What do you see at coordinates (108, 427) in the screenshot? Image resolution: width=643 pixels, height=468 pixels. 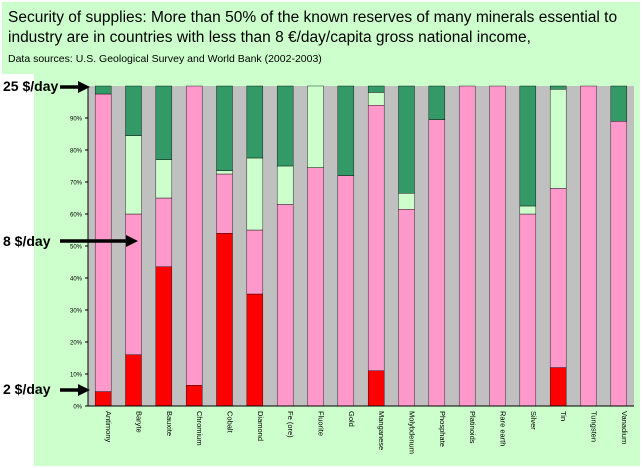 I see `x-category-label: Antimony` at bounding box center [108, 427].